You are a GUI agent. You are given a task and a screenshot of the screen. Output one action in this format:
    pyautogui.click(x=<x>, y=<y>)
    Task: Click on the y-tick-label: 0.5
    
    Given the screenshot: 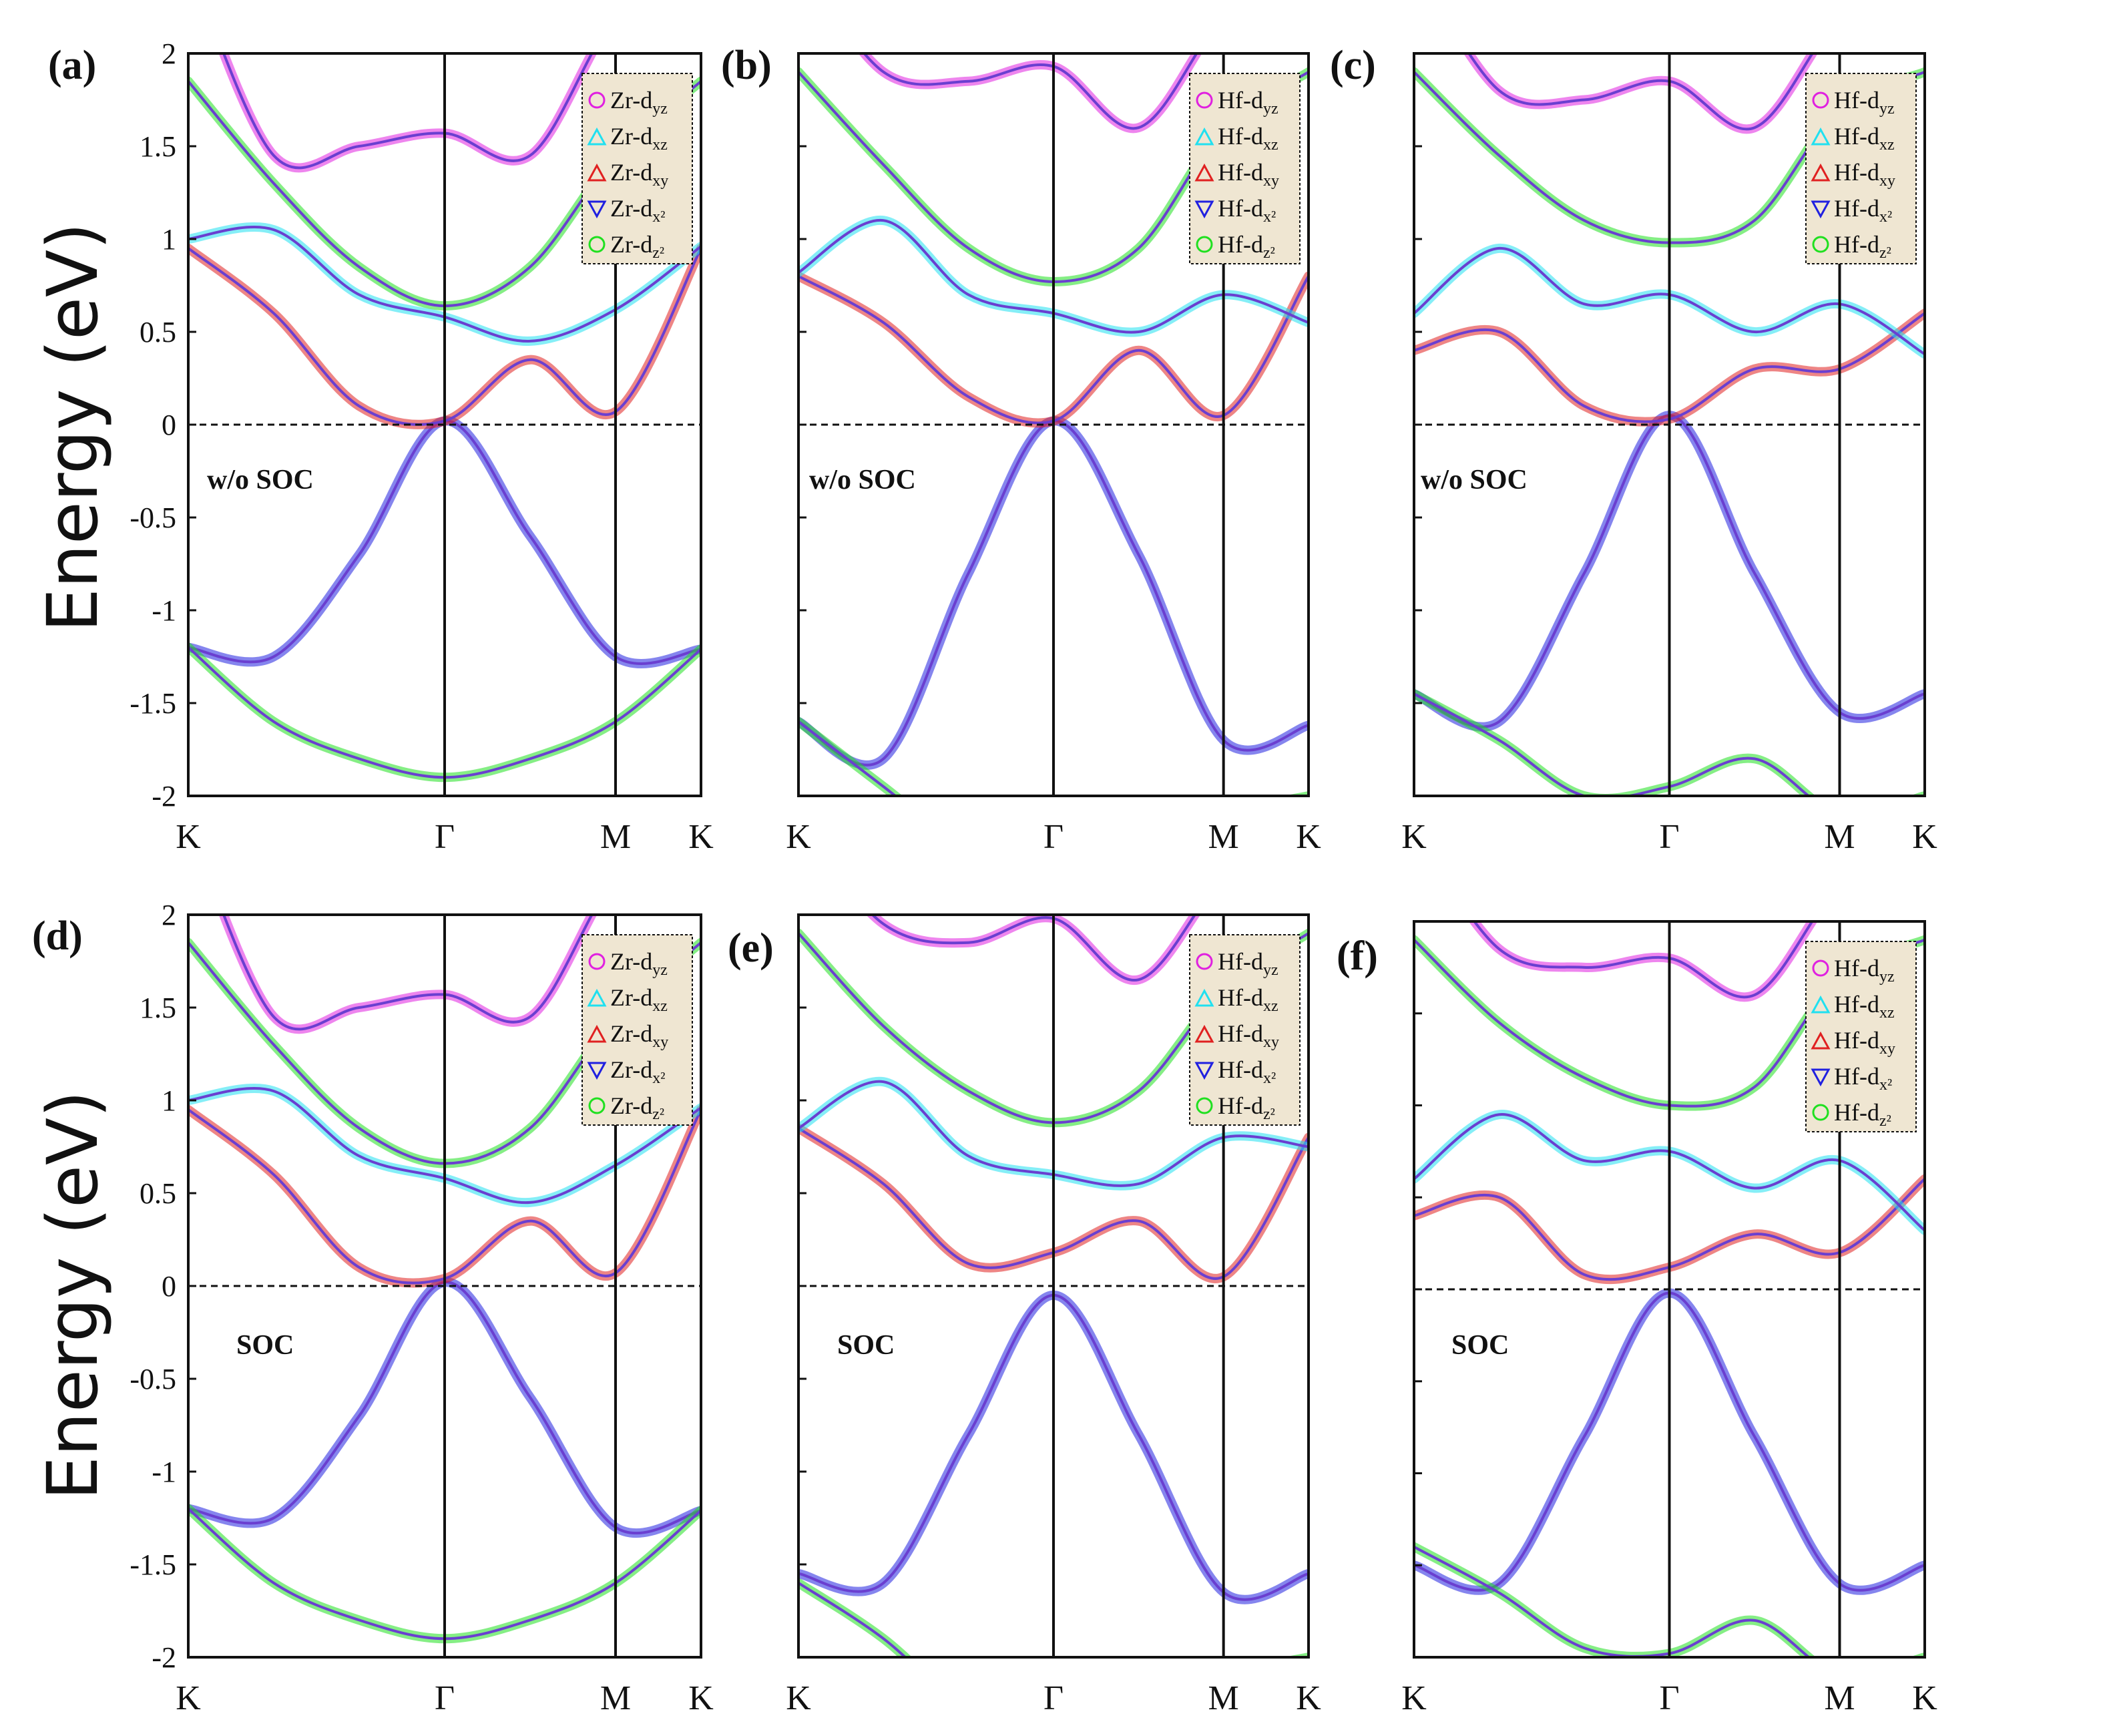 What is the action you would take?
    pyautogui.click(x=158, y=1193)
    